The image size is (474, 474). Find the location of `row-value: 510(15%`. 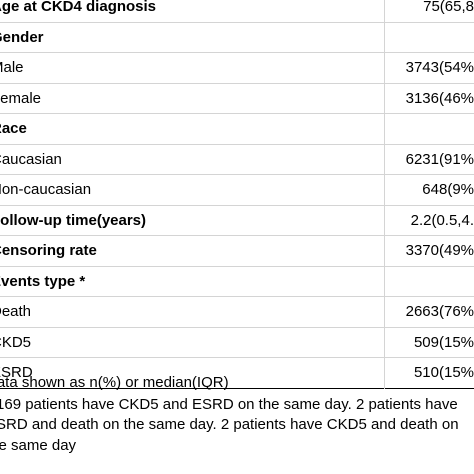

row-value: 510(15% is located at coordinates (429, 372).